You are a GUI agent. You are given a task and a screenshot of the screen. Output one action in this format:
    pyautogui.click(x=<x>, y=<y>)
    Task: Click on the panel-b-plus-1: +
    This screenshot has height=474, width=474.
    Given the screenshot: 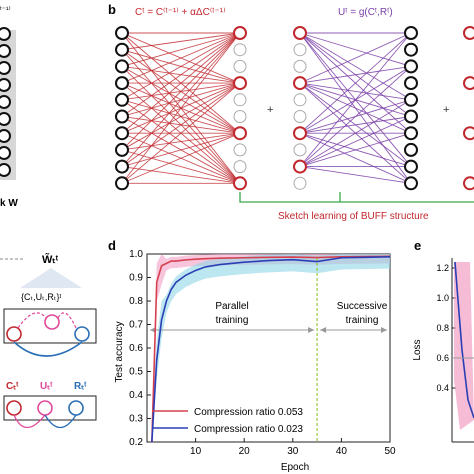 What is the action you would take?
    pyautogui.click(x=270, y=110)
    